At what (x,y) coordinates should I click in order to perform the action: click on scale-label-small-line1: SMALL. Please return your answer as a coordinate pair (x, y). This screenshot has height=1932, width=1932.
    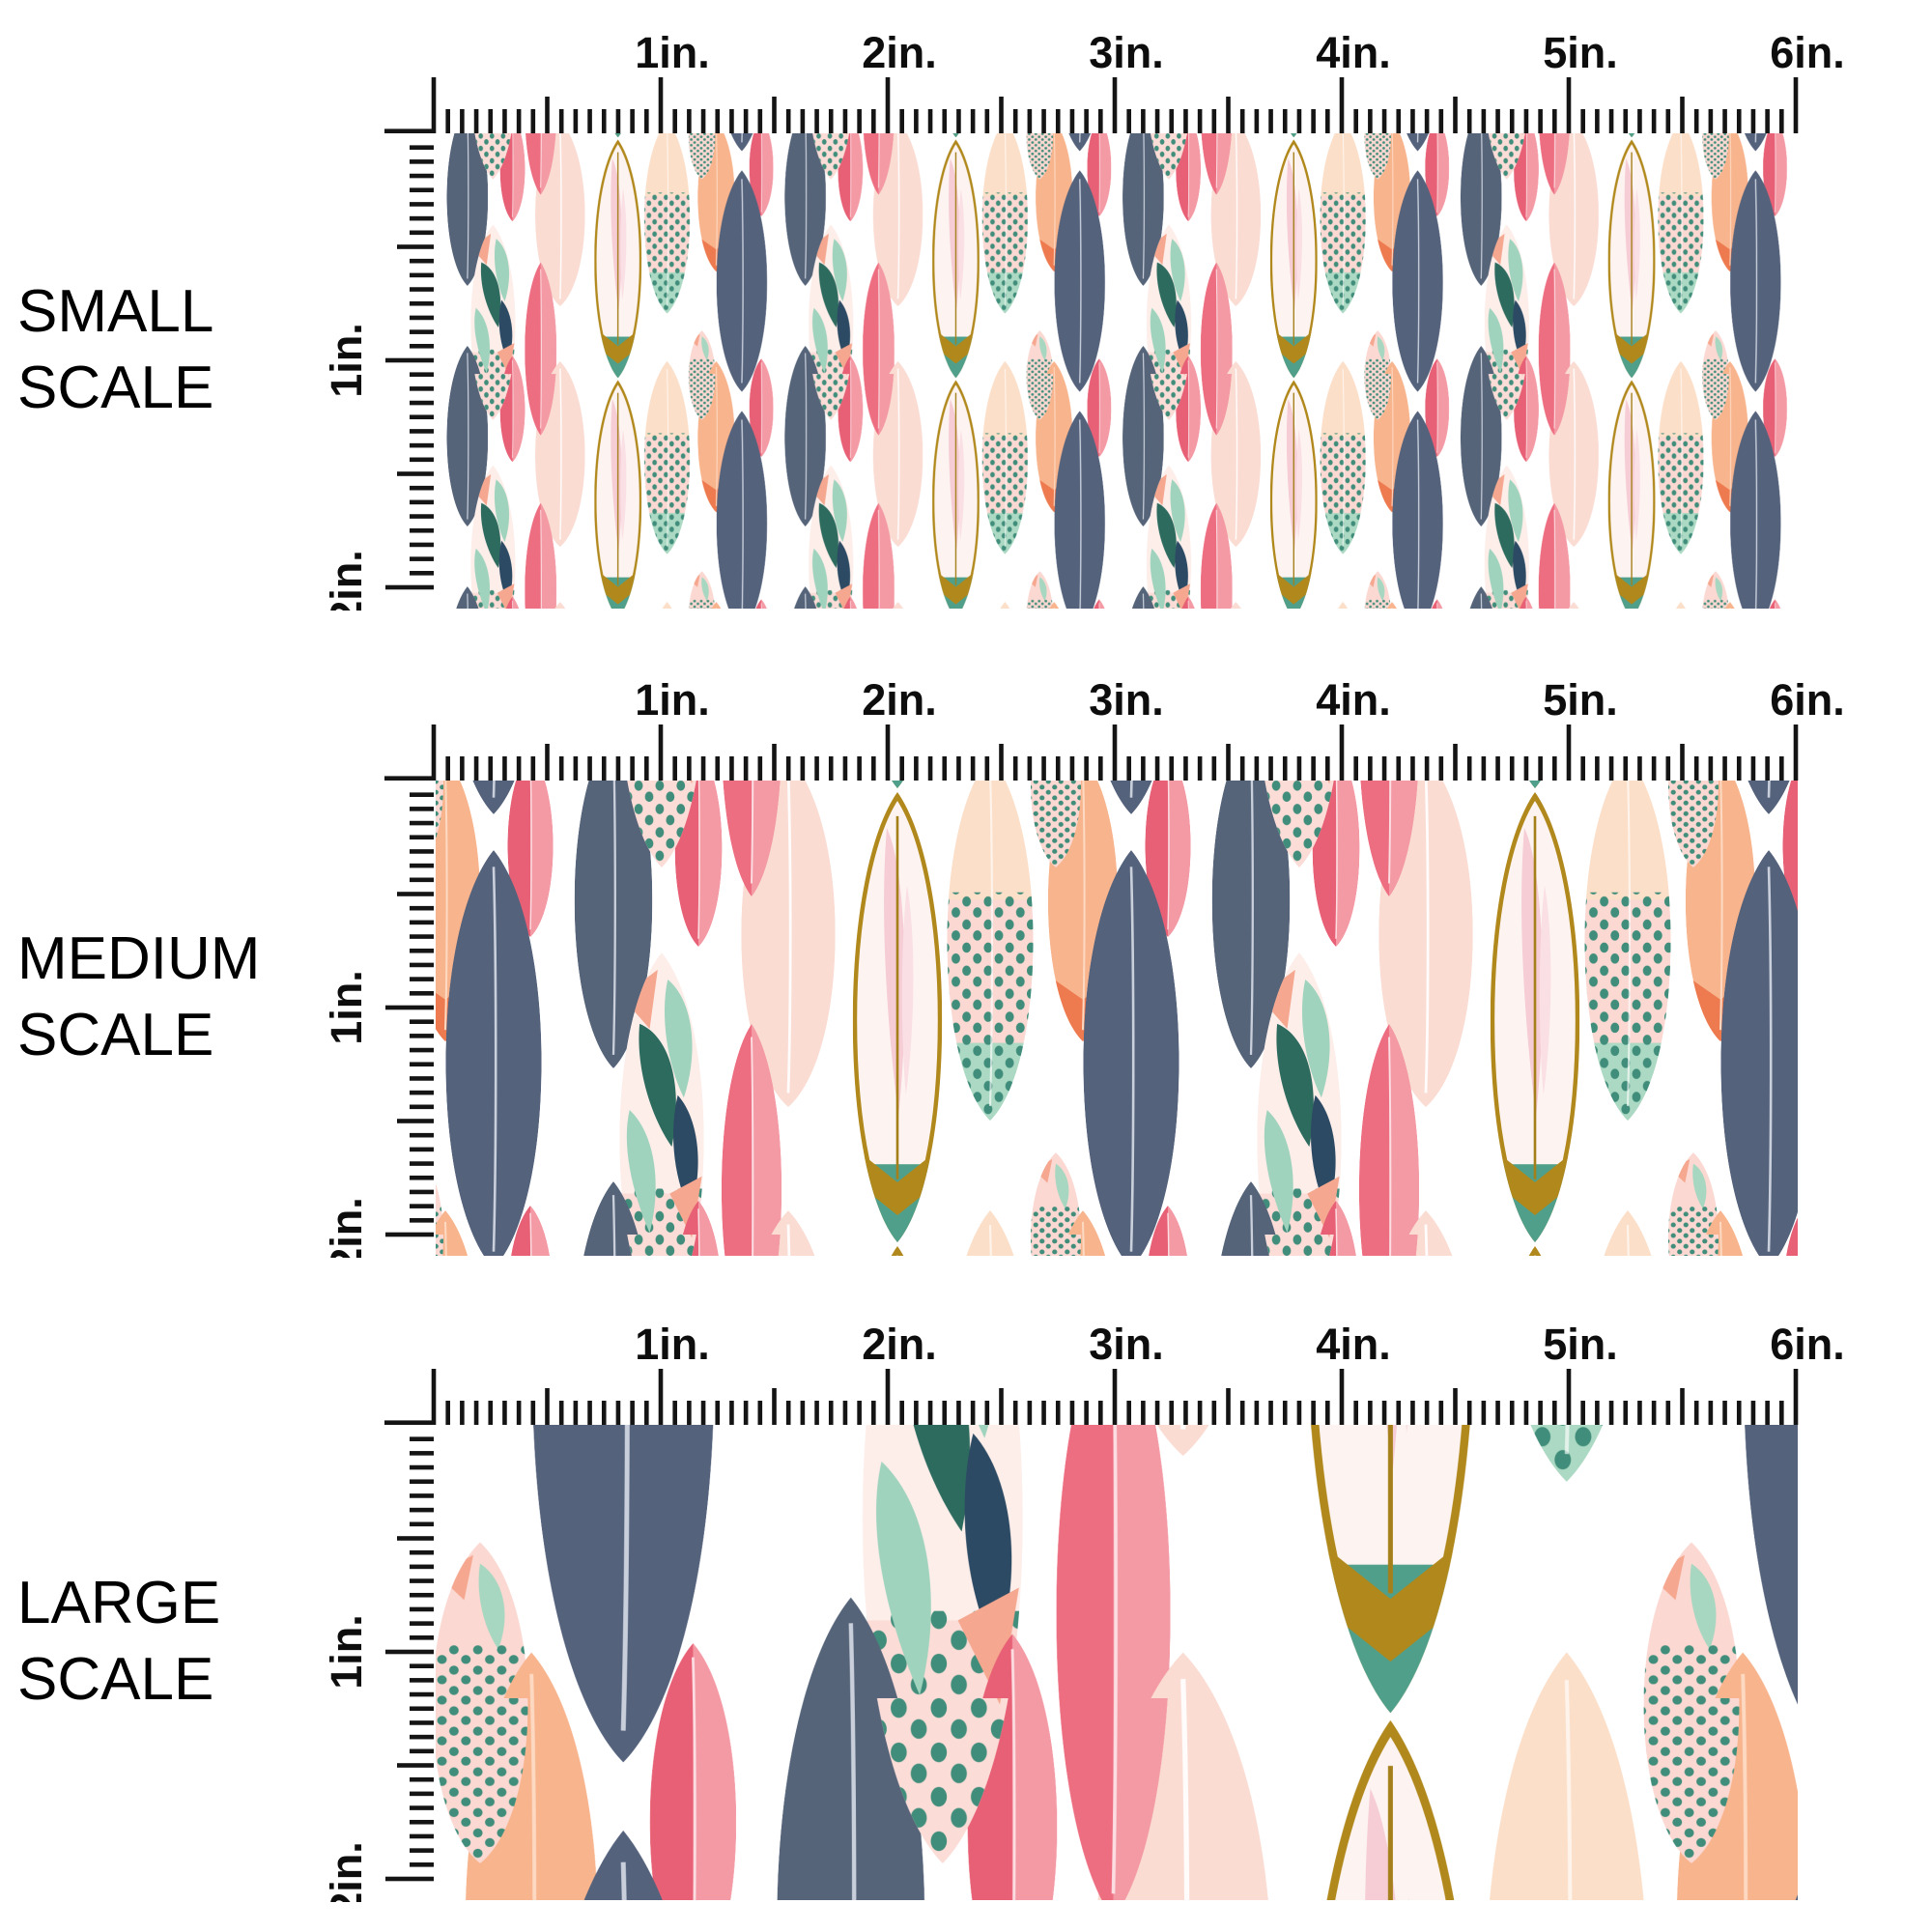
    Looking at the image, I should click on (115, 311).